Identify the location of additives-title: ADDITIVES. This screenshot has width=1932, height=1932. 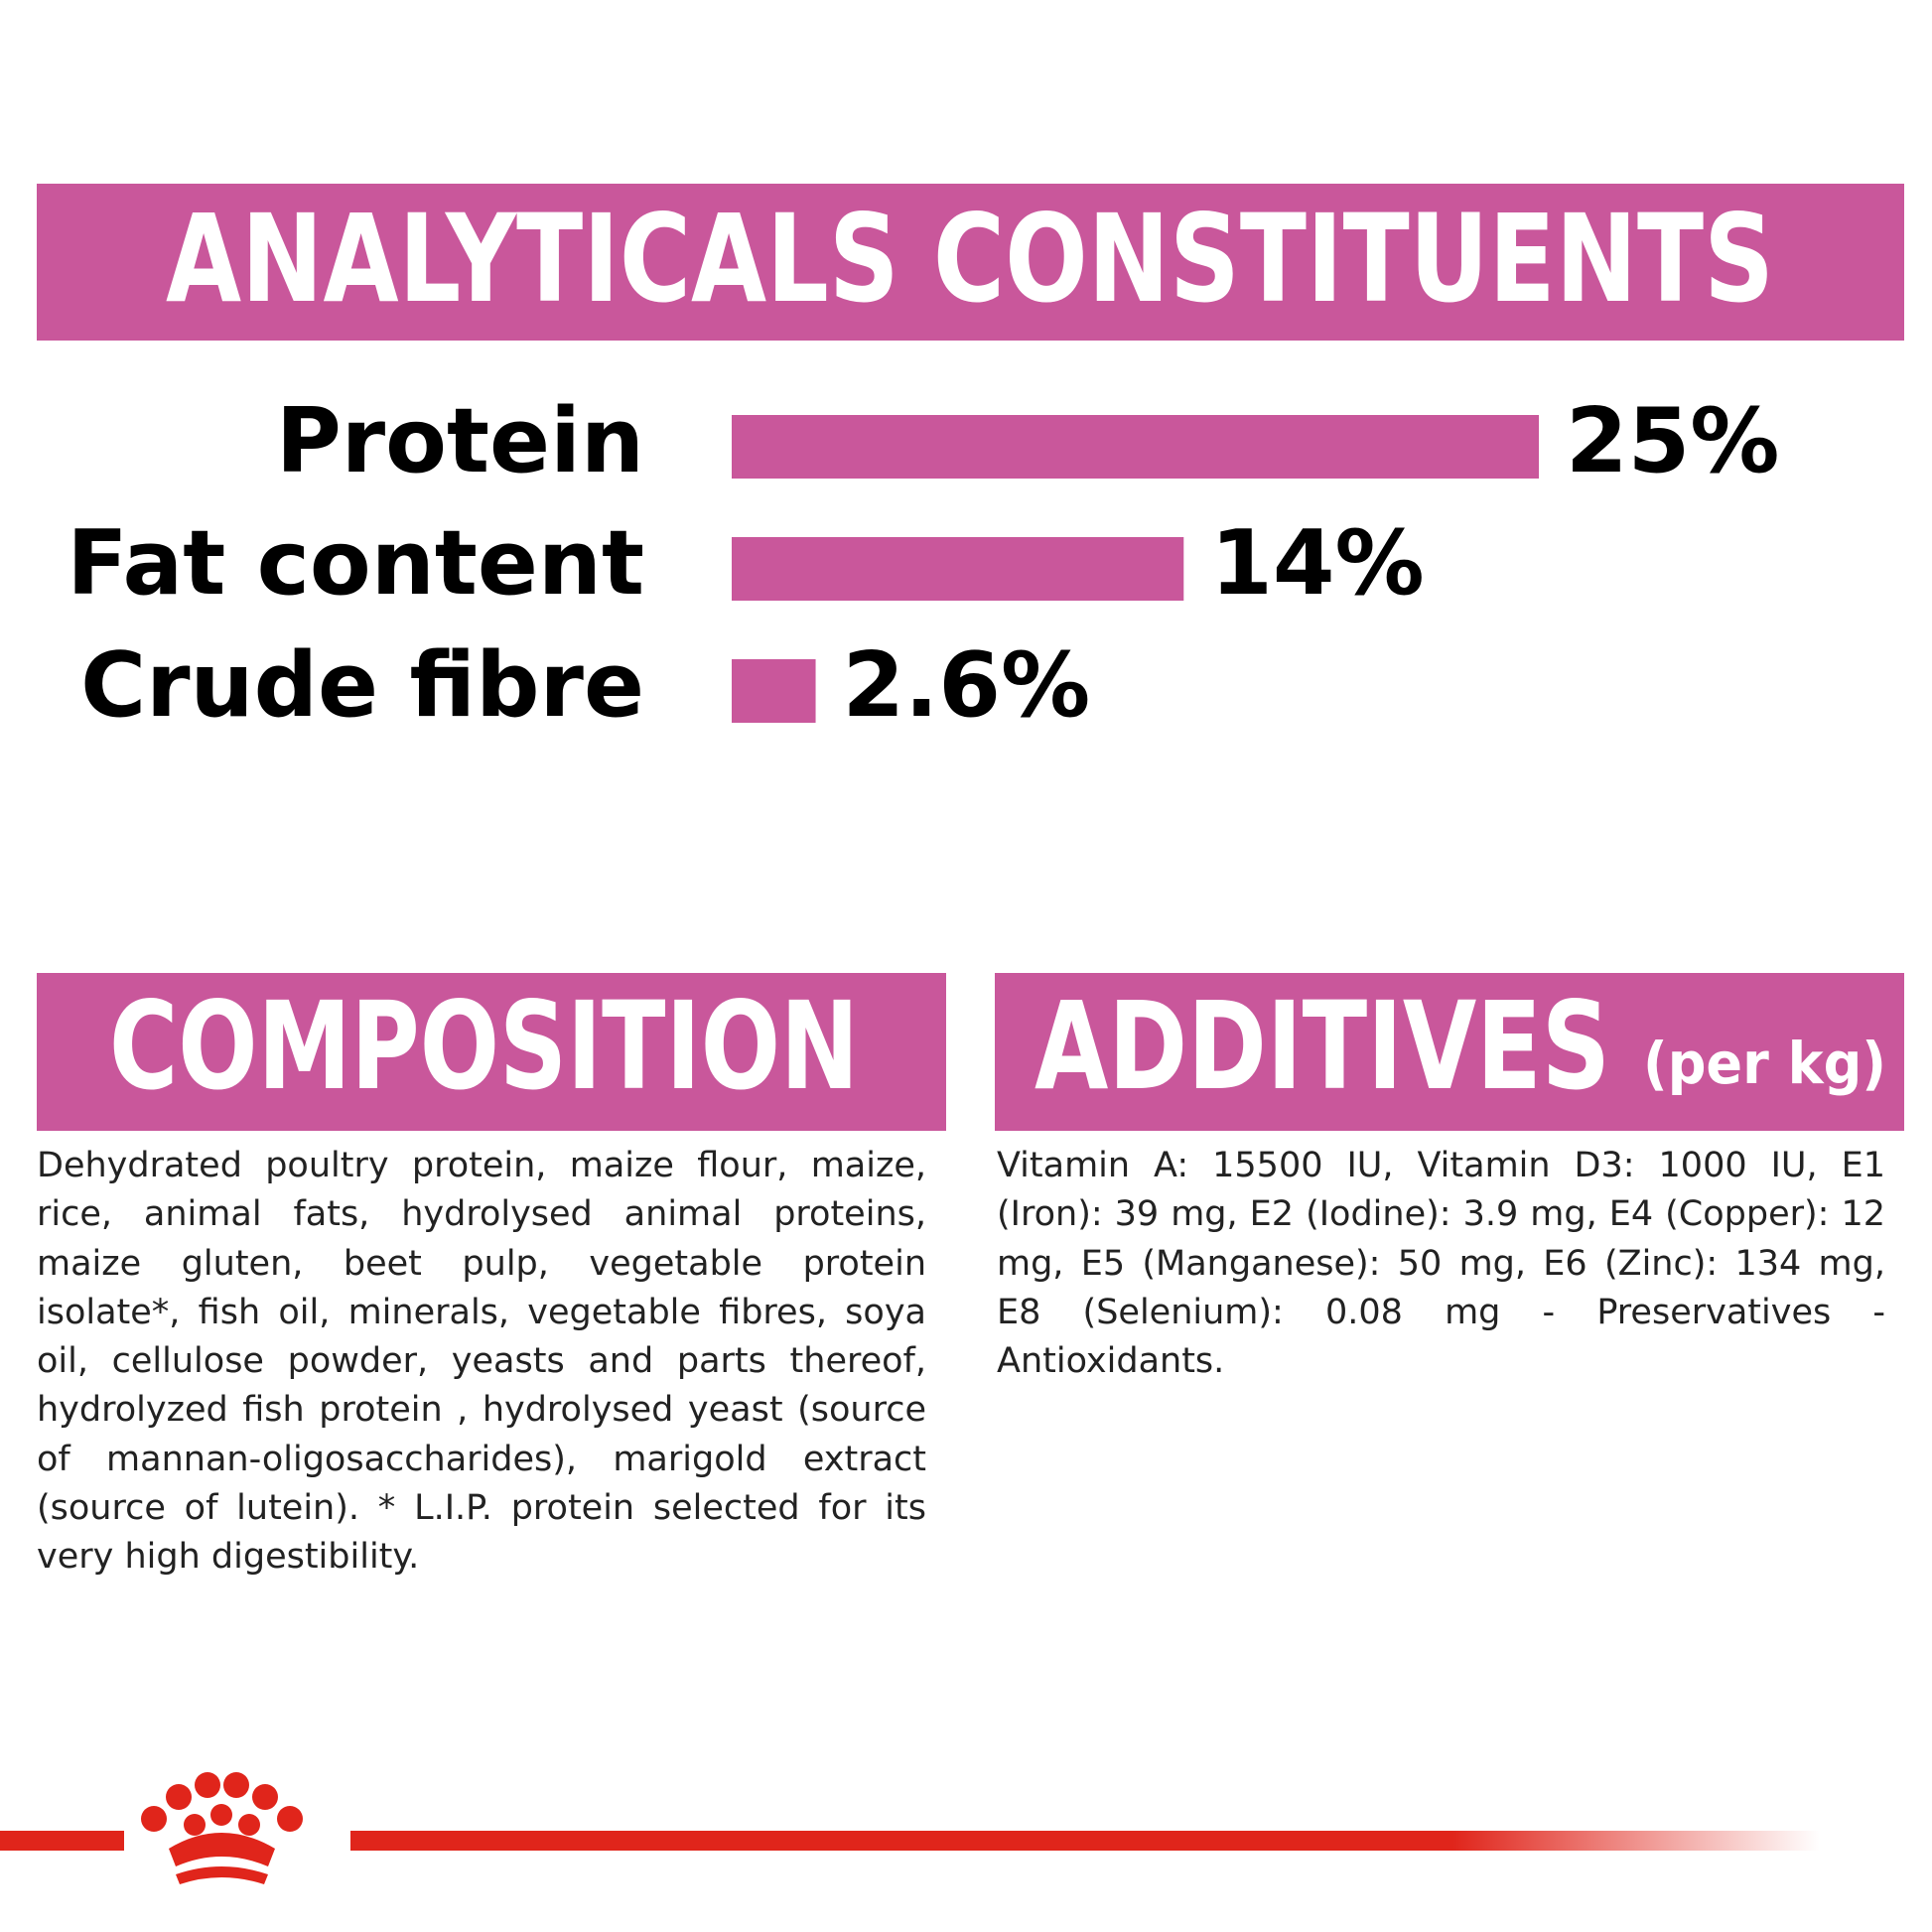
(1323, 1046).